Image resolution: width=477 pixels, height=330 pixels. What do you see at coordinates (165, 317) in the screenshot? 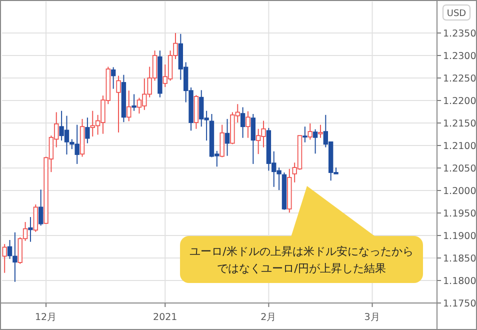
I see `x-tick-label: 2021` at bounding box center [165, 317].